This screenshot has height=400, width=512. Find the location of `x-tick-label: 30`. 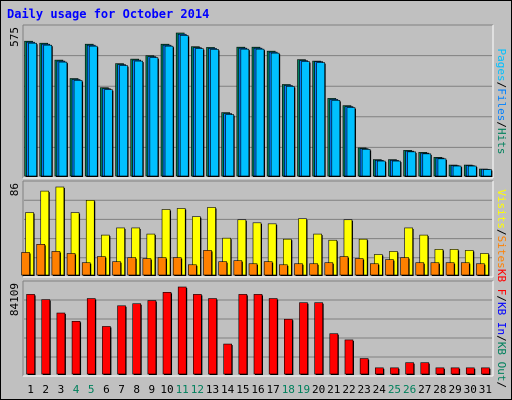

x-tick-label: 30 is located at coordinates (470, 389).